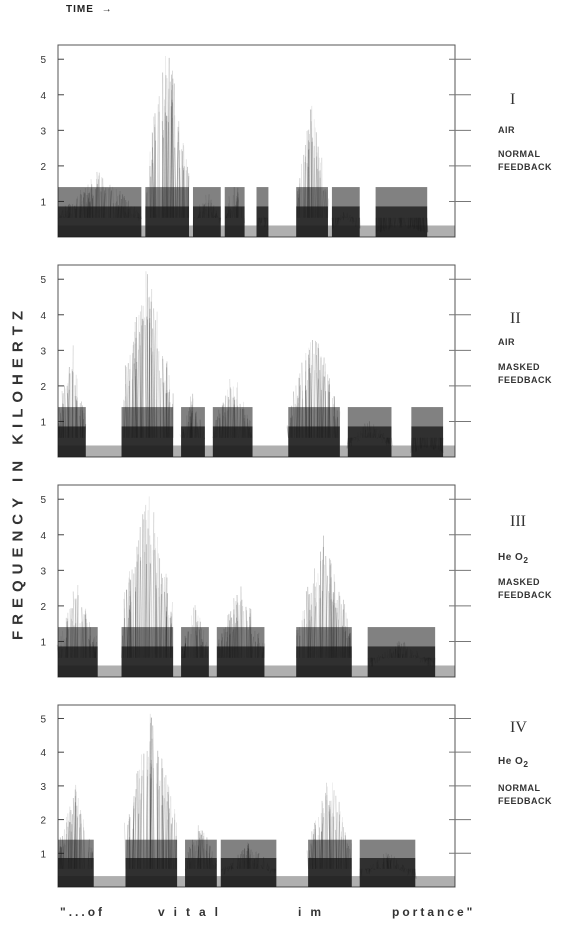  What do you see at coordinates (526, 560) in the screenshot?
I see `gas-subscript: 2` at bounding box center [526, 560].